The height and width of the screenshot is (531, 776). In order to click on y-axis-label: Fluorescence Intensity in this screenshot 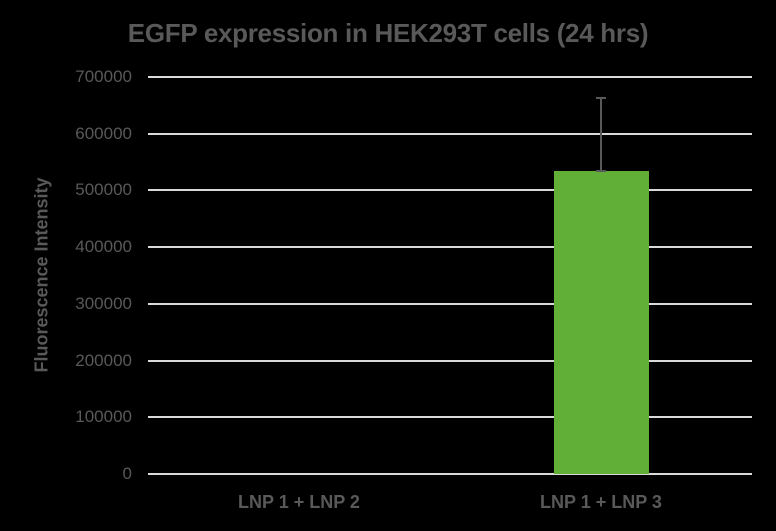, I will do `click(41, 275)`.